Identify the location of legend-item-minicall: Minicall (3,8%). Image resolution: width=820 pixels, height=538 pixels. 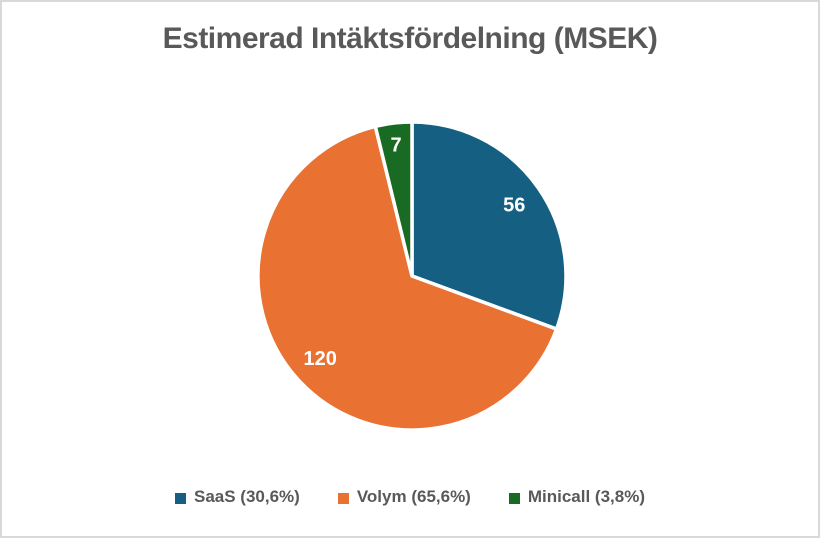
(576, 497).